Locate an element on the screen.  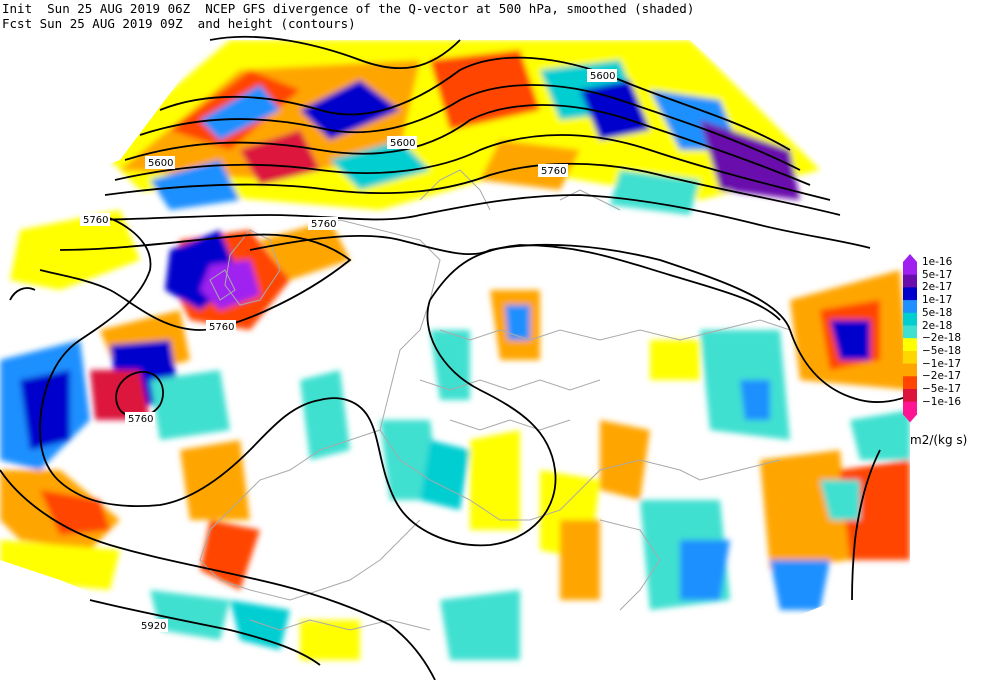
contour-label-5760-east: 5760 is located at coordinates (553, 170).